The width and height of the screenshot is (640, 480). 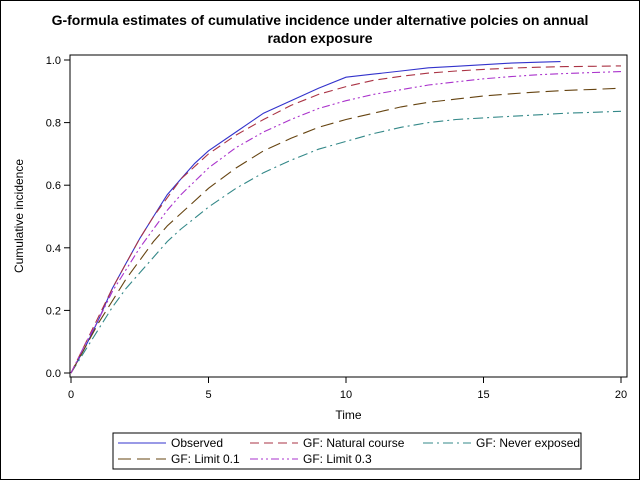 I want to click on legend-label-gf-natural-course: GF: Natural course, so click(x=354, y=443).